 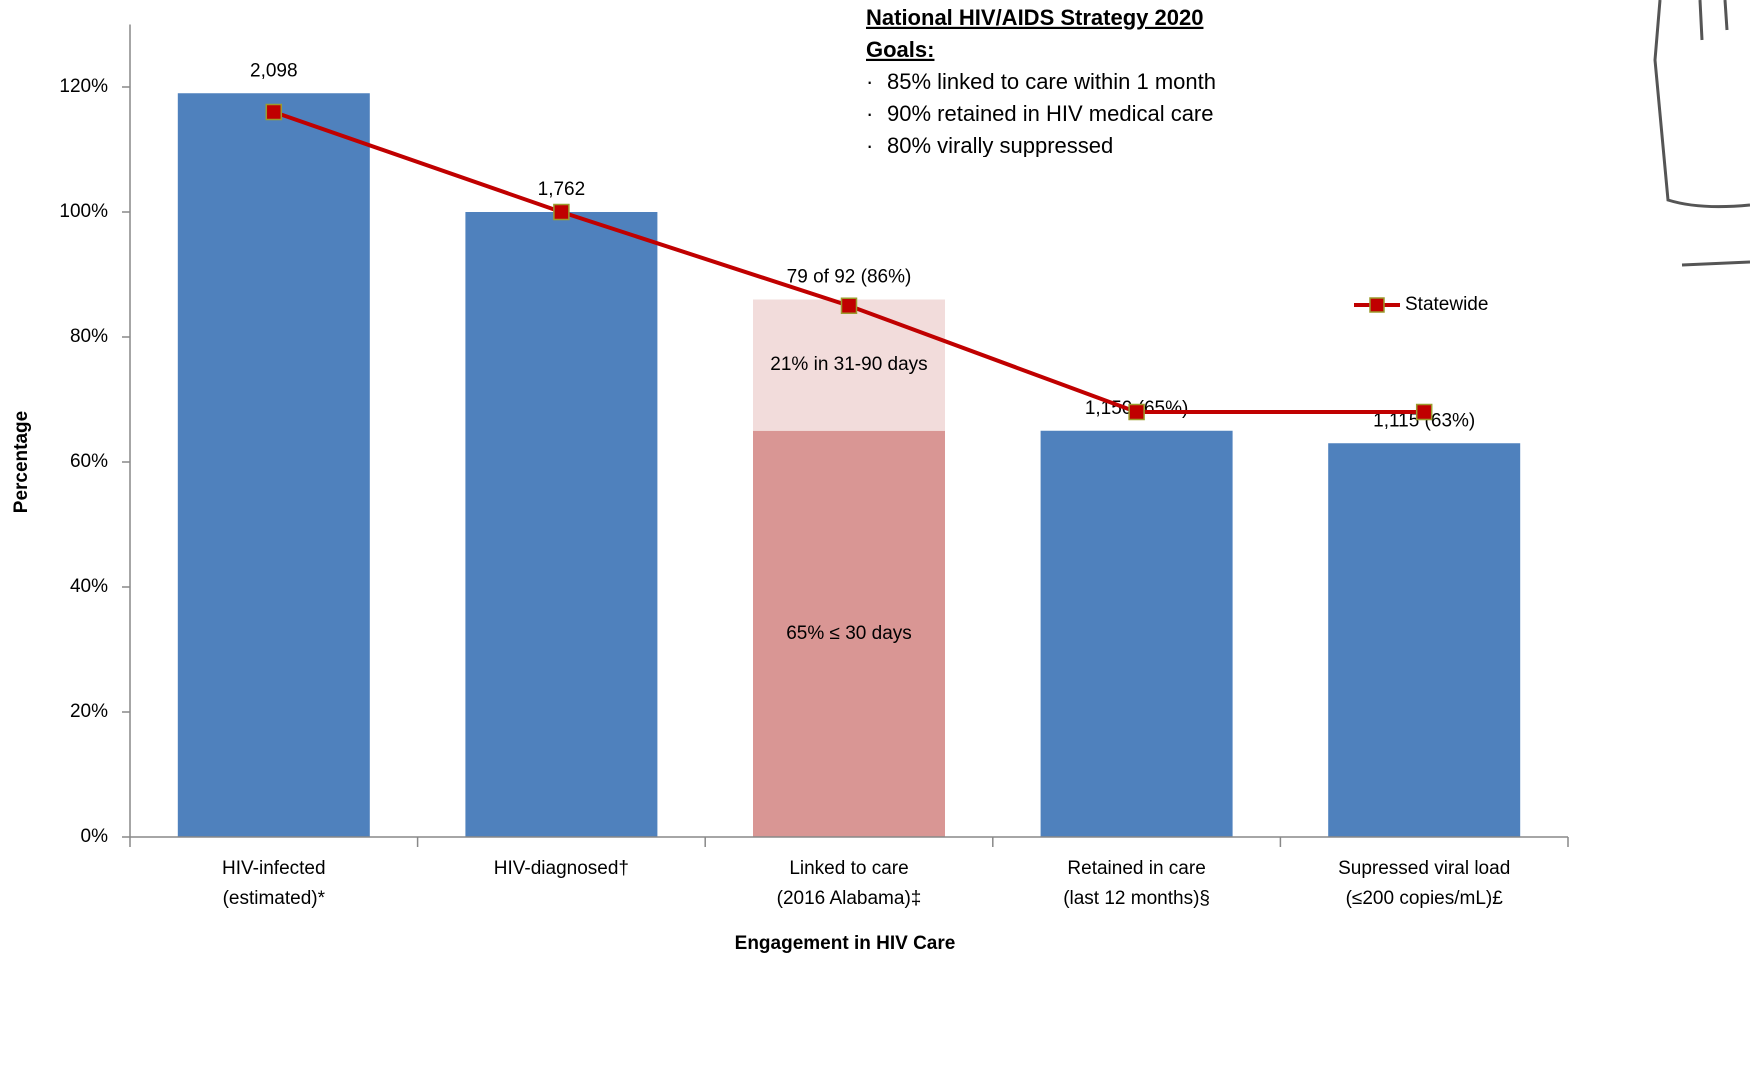 What do you see at coordinates (274, 868) in the screenshot?
I see `x-tick-label: HIV-infected` at bounding box center [274, 868].